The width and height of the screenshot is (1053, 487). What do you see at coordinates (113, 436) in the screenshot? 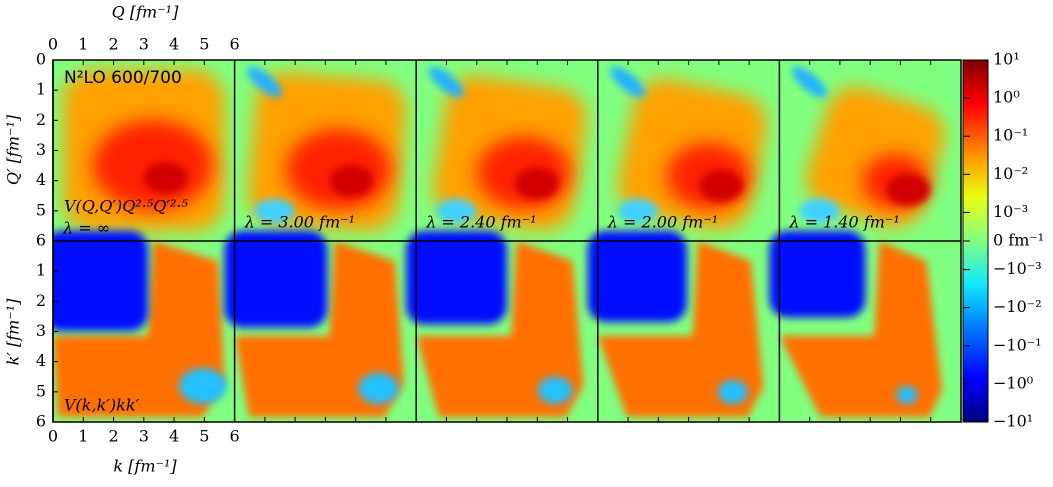
I see `bottom-tick-label: 2` at bounding box center [113, 436].